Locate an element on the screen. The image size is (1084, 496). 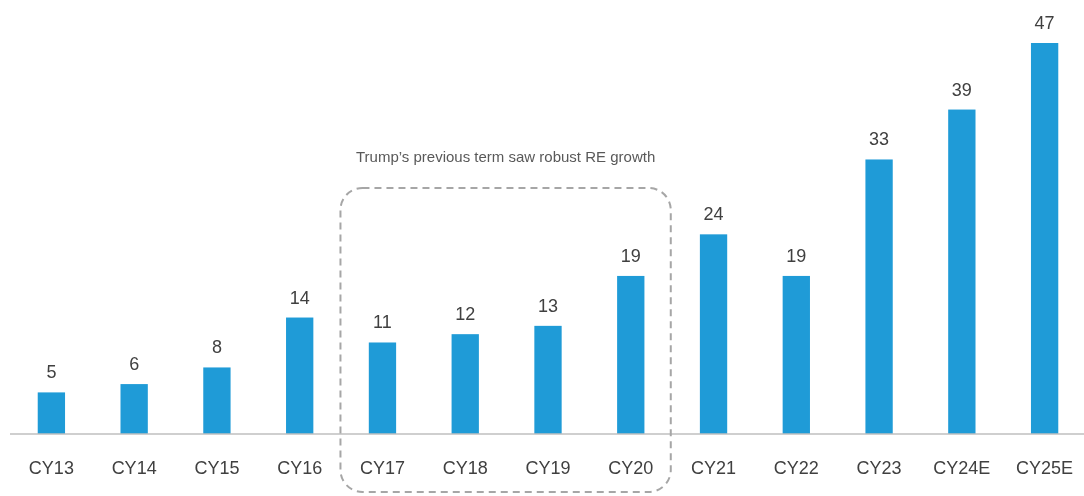
x-tick-label: CY24E is located at coordinates (962, 468).